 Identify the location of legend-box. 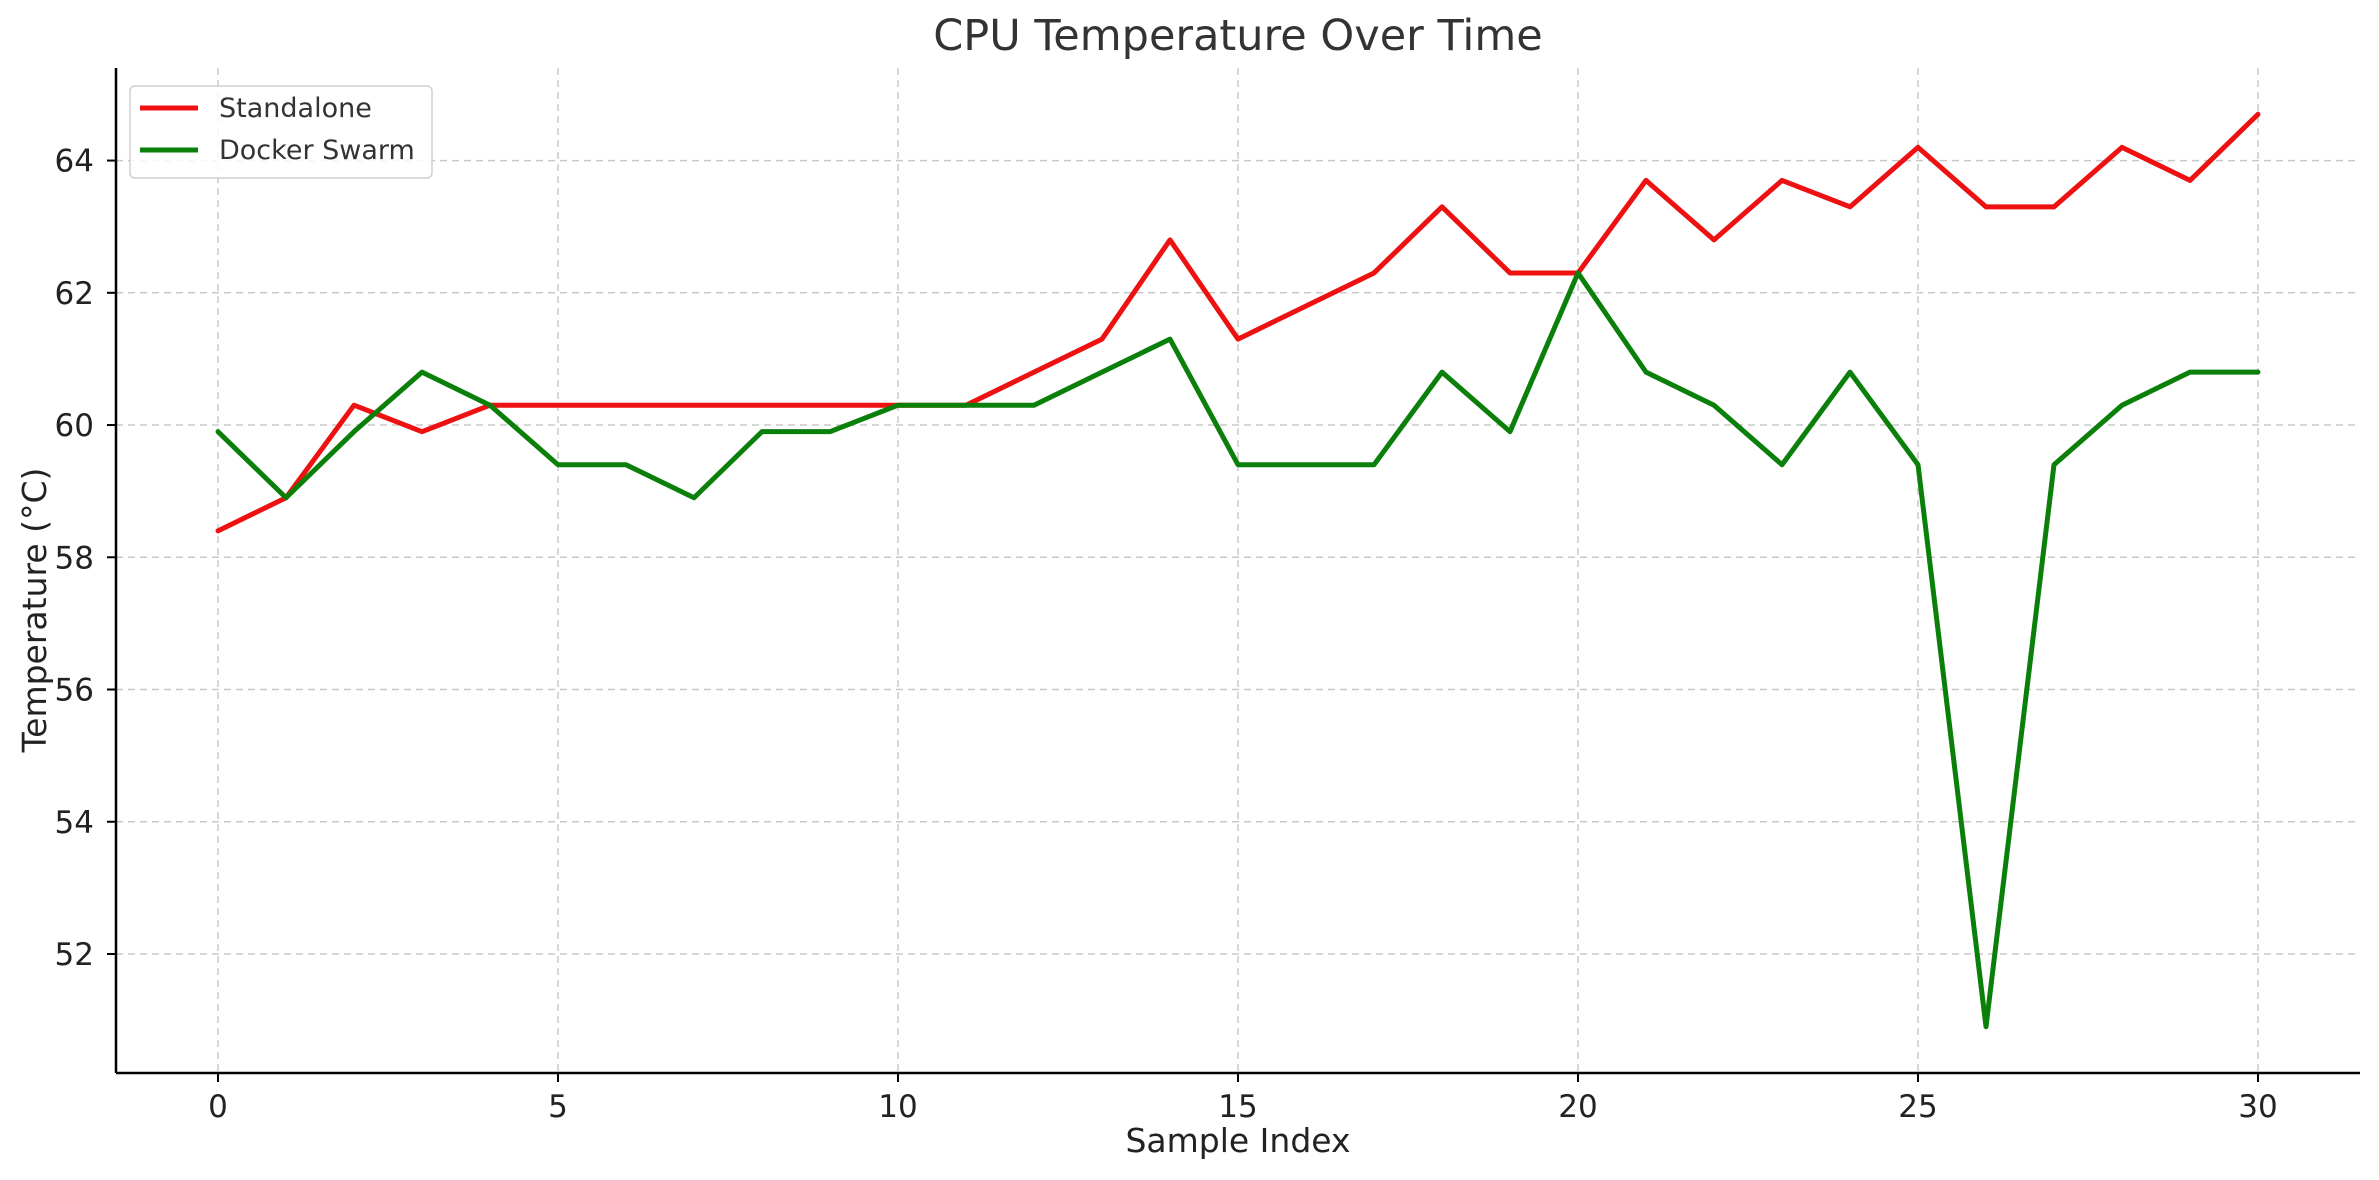
(281, 132).